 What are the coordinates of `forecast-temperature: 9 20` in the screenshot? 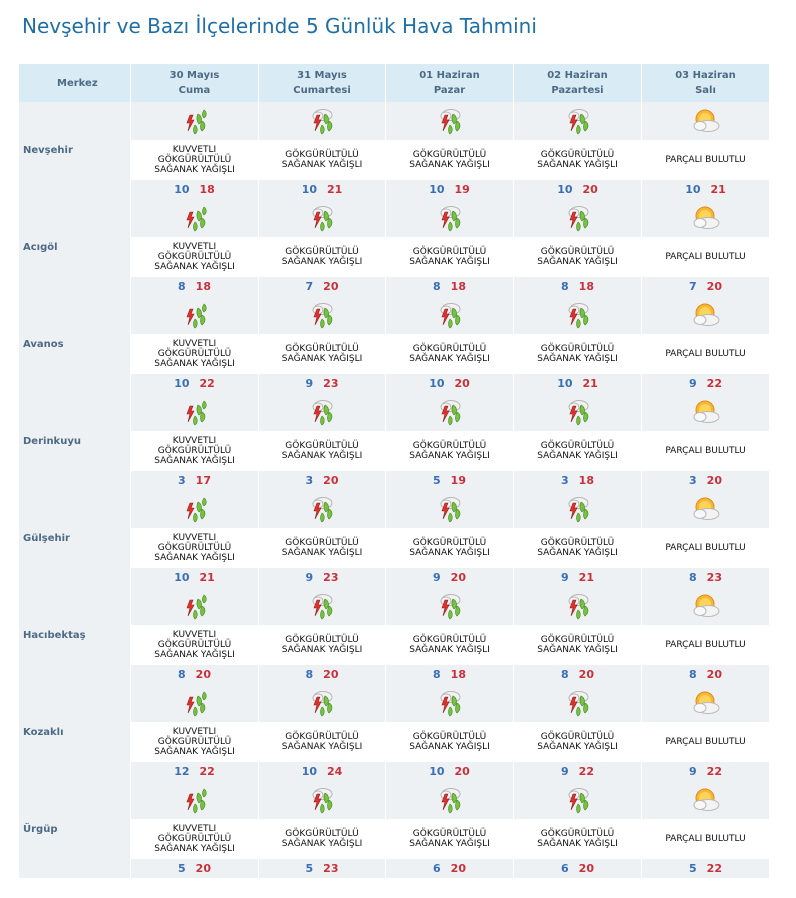 It's located at (449, 577).